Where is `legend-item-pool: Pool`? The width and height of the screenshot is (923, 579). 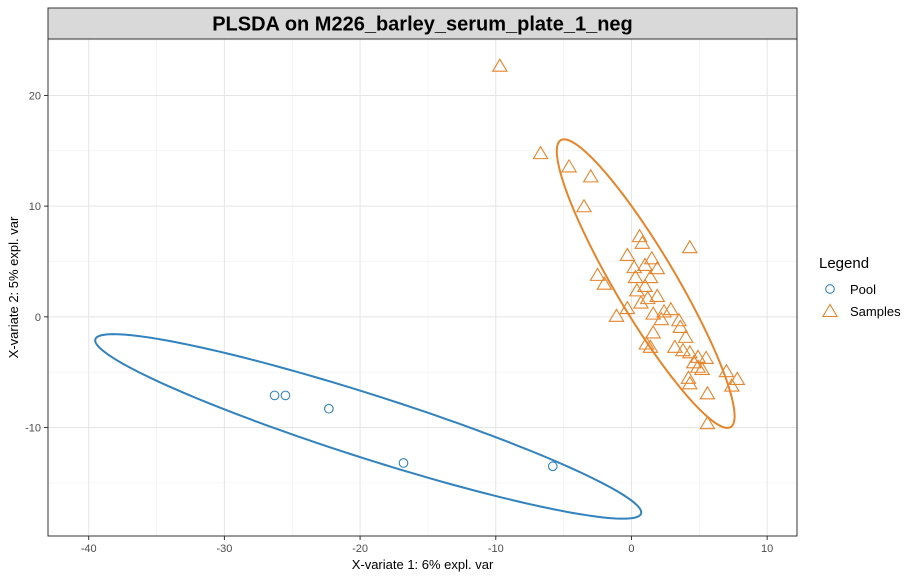 legend-item-pool: Pool is located at coordinates (850, 289).